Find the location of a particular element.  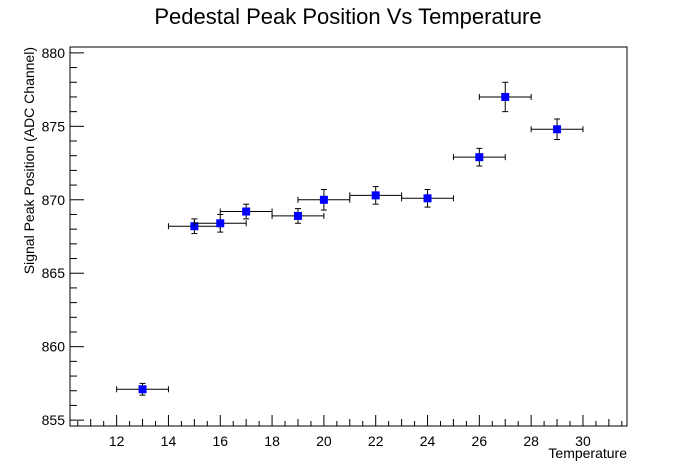

x-tick-label: 24 is located at coordinates (428, 441).